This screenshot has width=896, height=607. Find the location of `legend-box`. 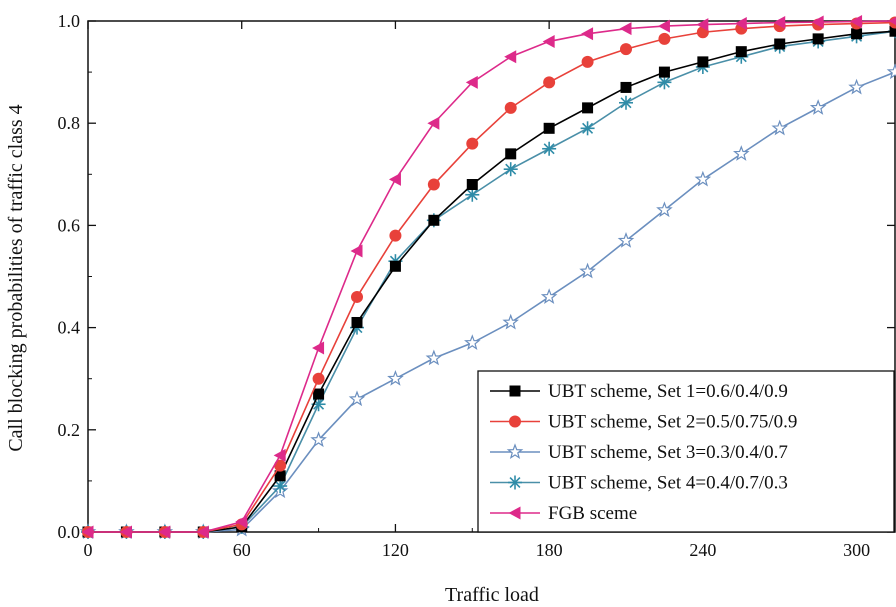

legend-box is located at coordinates (686, 451).